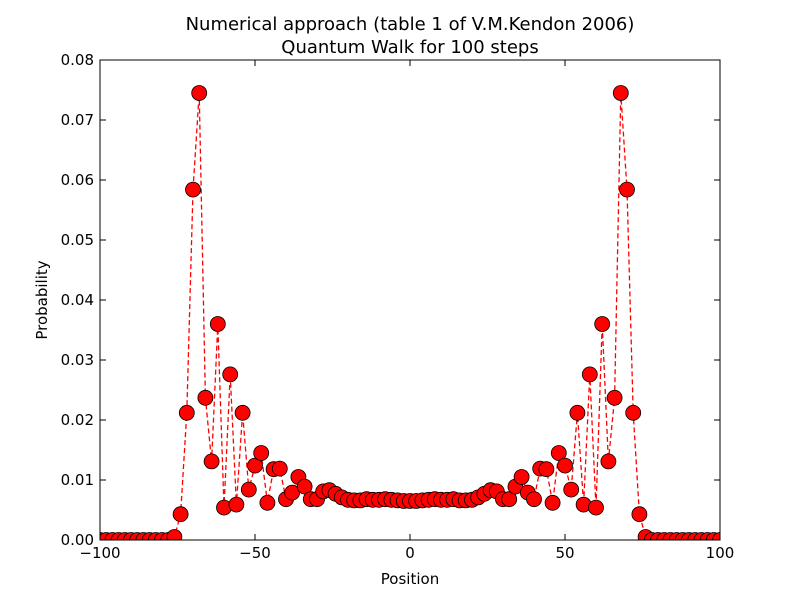 The image size is (800, 600). Describe the element at coordinates (77, 180) in the screenshot. I see `y-tick-label: 0.06` at that location.